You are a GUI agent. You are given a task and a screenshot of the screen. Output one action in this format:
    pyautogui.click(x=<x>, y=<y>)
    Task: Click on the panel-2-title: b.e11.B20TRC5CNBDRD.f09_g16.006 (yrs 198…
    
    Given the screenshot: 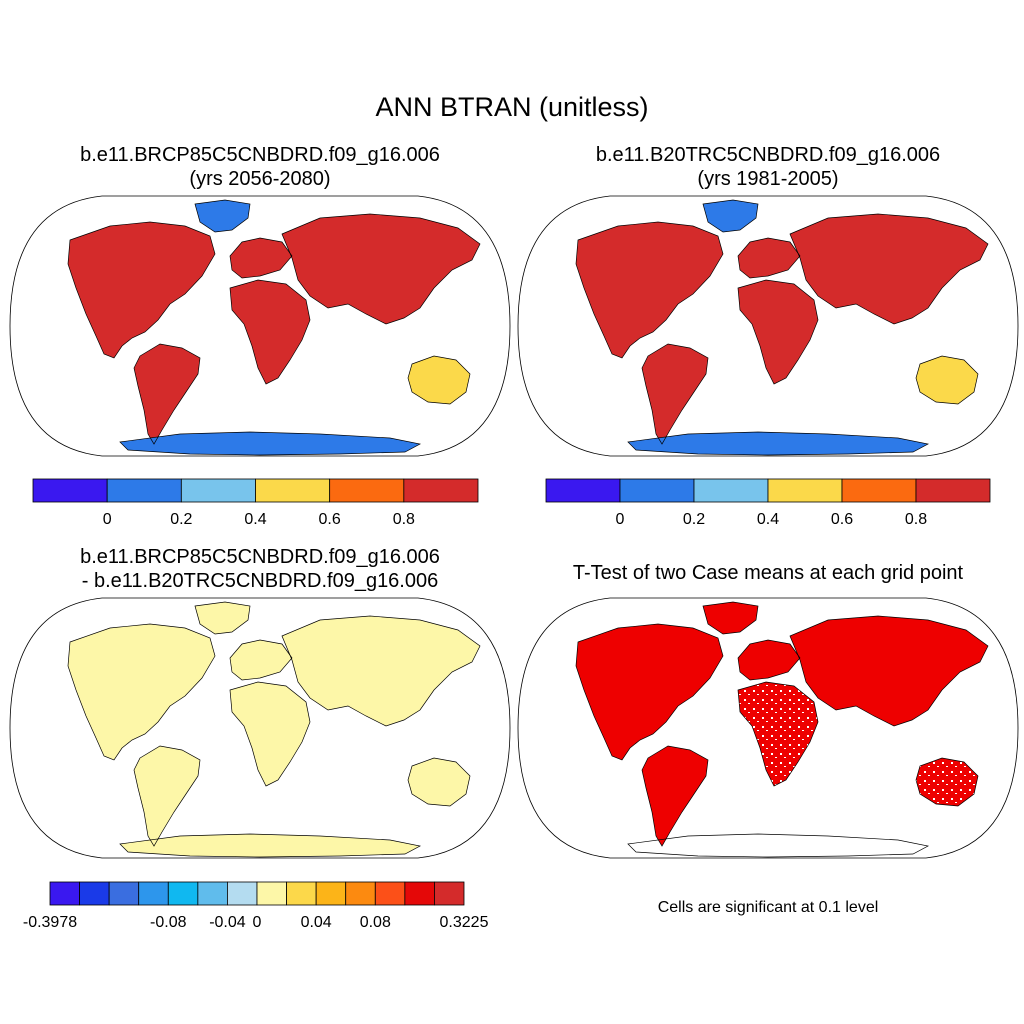 What is the action you would take?
    pyautogui.click(x=768, y=167)
    